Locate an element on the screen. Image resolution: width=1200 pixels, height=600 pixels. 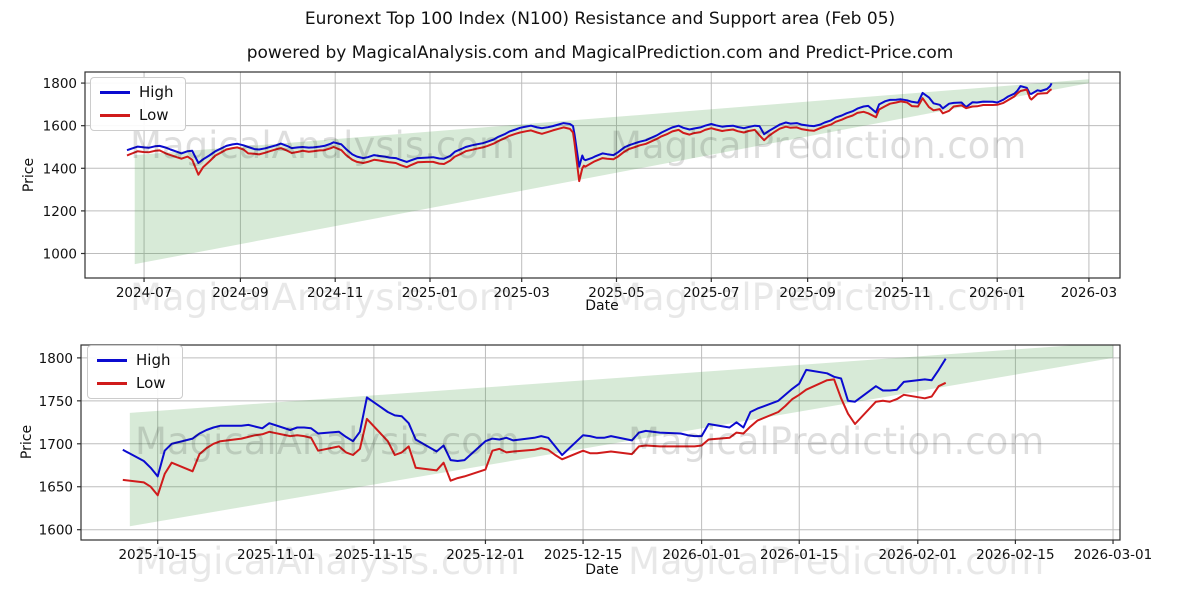
bottom-x-axis-label: Date is located at coordinates (602, 570).